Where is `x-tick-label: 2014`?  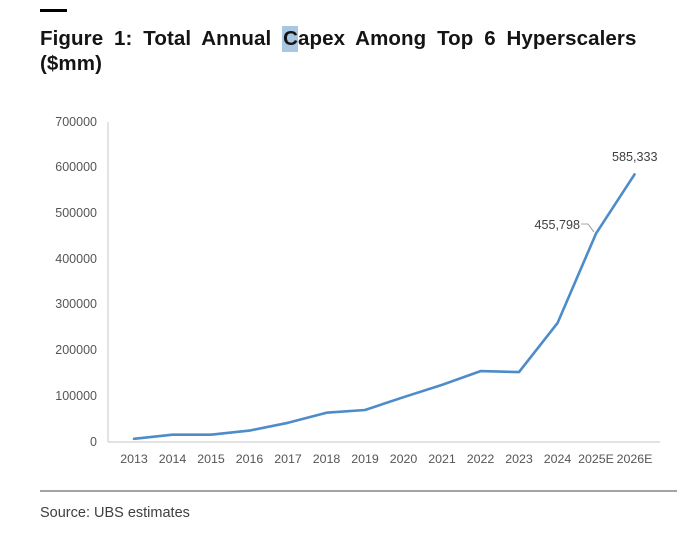 x-tick-label: 2014 is located at coordinates (172, 459).